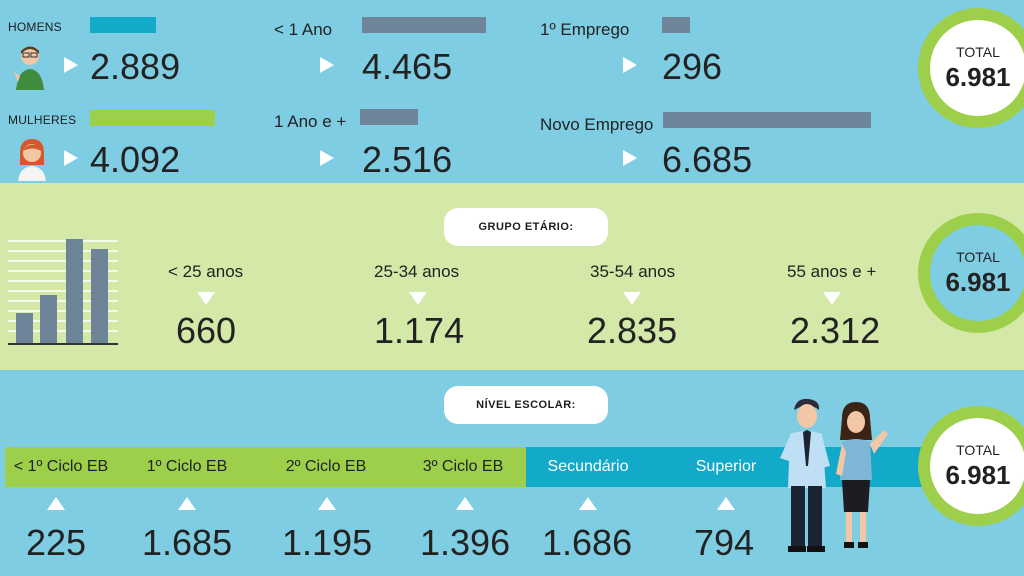 The height and width of the screenshot is (576, 1024). Describe the element at coordinates (135, 159) in the screenshot. I see `mulheres-value: 4.092` at that location.